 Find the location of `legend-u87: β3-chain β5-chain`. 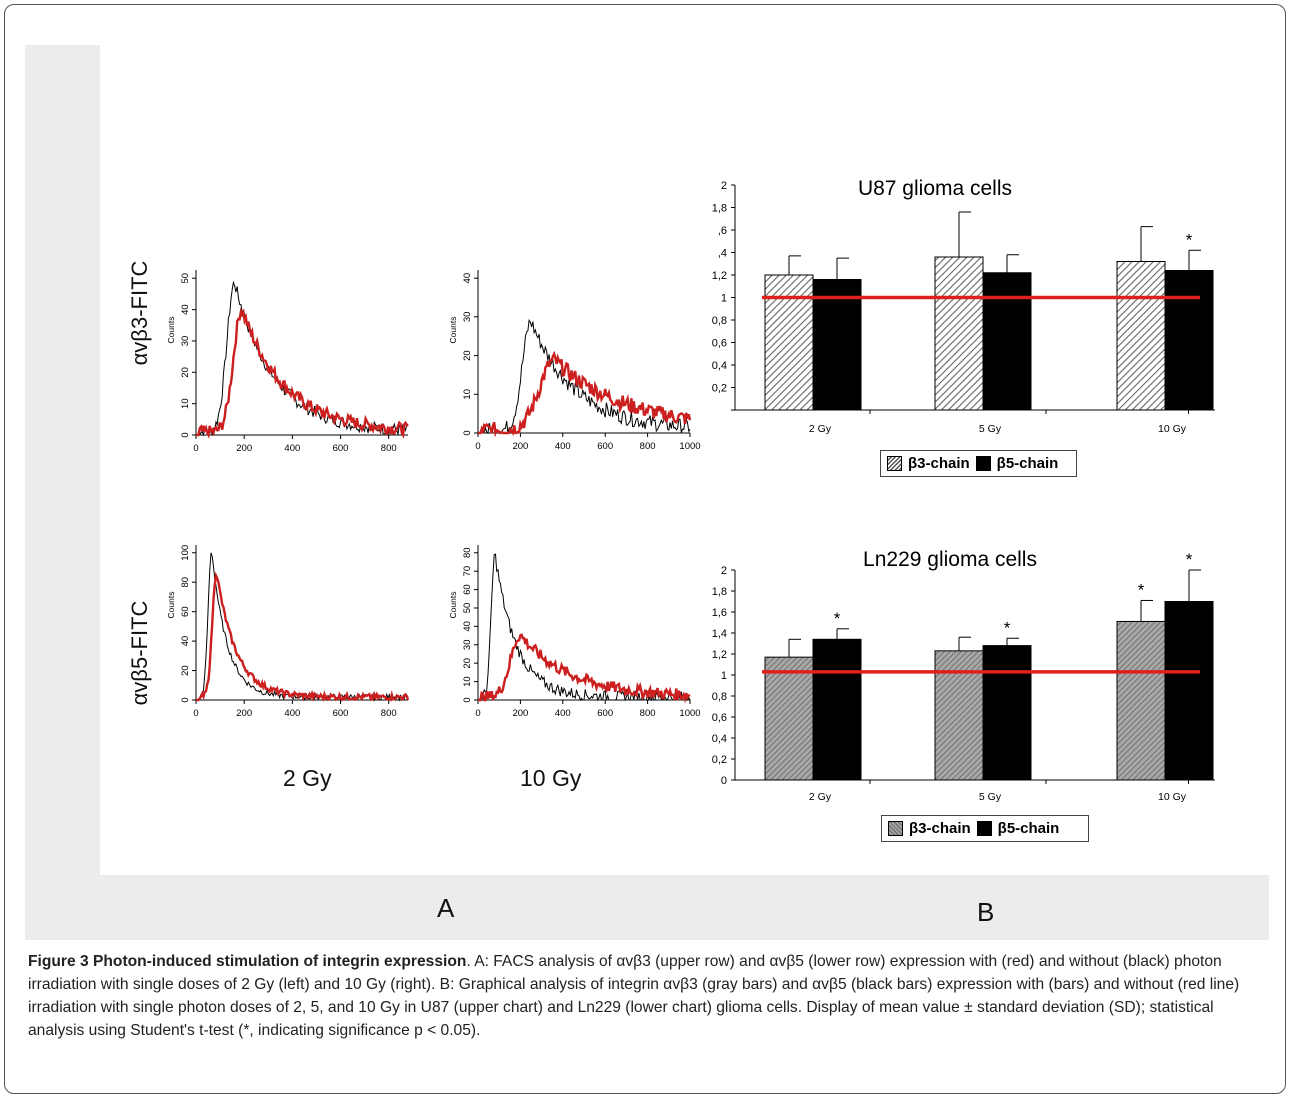

legend-u87: β3-chain β5-chain is located at coordinates (978, 463).